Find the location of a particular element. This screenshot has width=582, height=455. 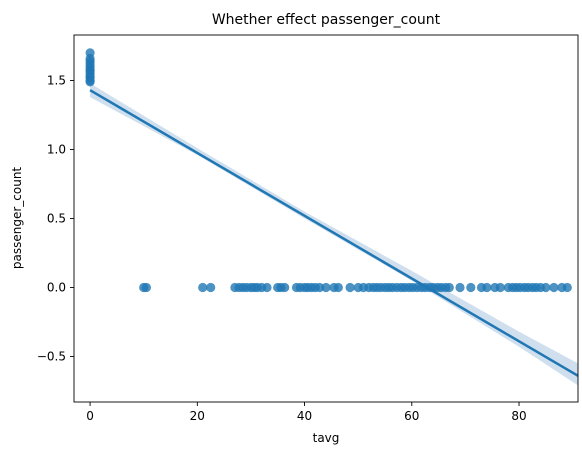

chart-title: Whether effect passenger_count is located at coordinates (326, 20).